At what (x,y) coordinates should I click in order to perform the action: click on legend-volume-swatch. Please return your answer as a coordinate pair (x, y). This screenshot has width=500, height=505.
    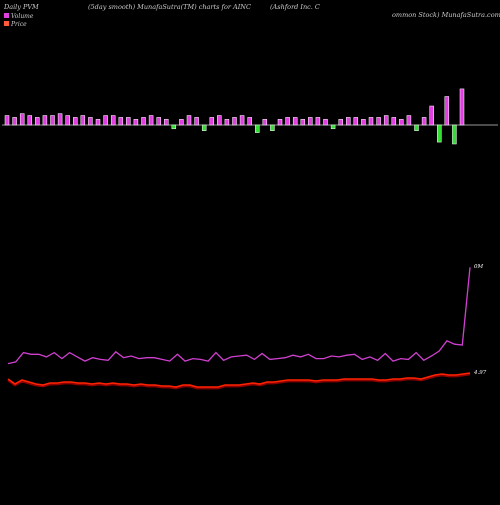
    Looking at the image, I should click on (6, 15).